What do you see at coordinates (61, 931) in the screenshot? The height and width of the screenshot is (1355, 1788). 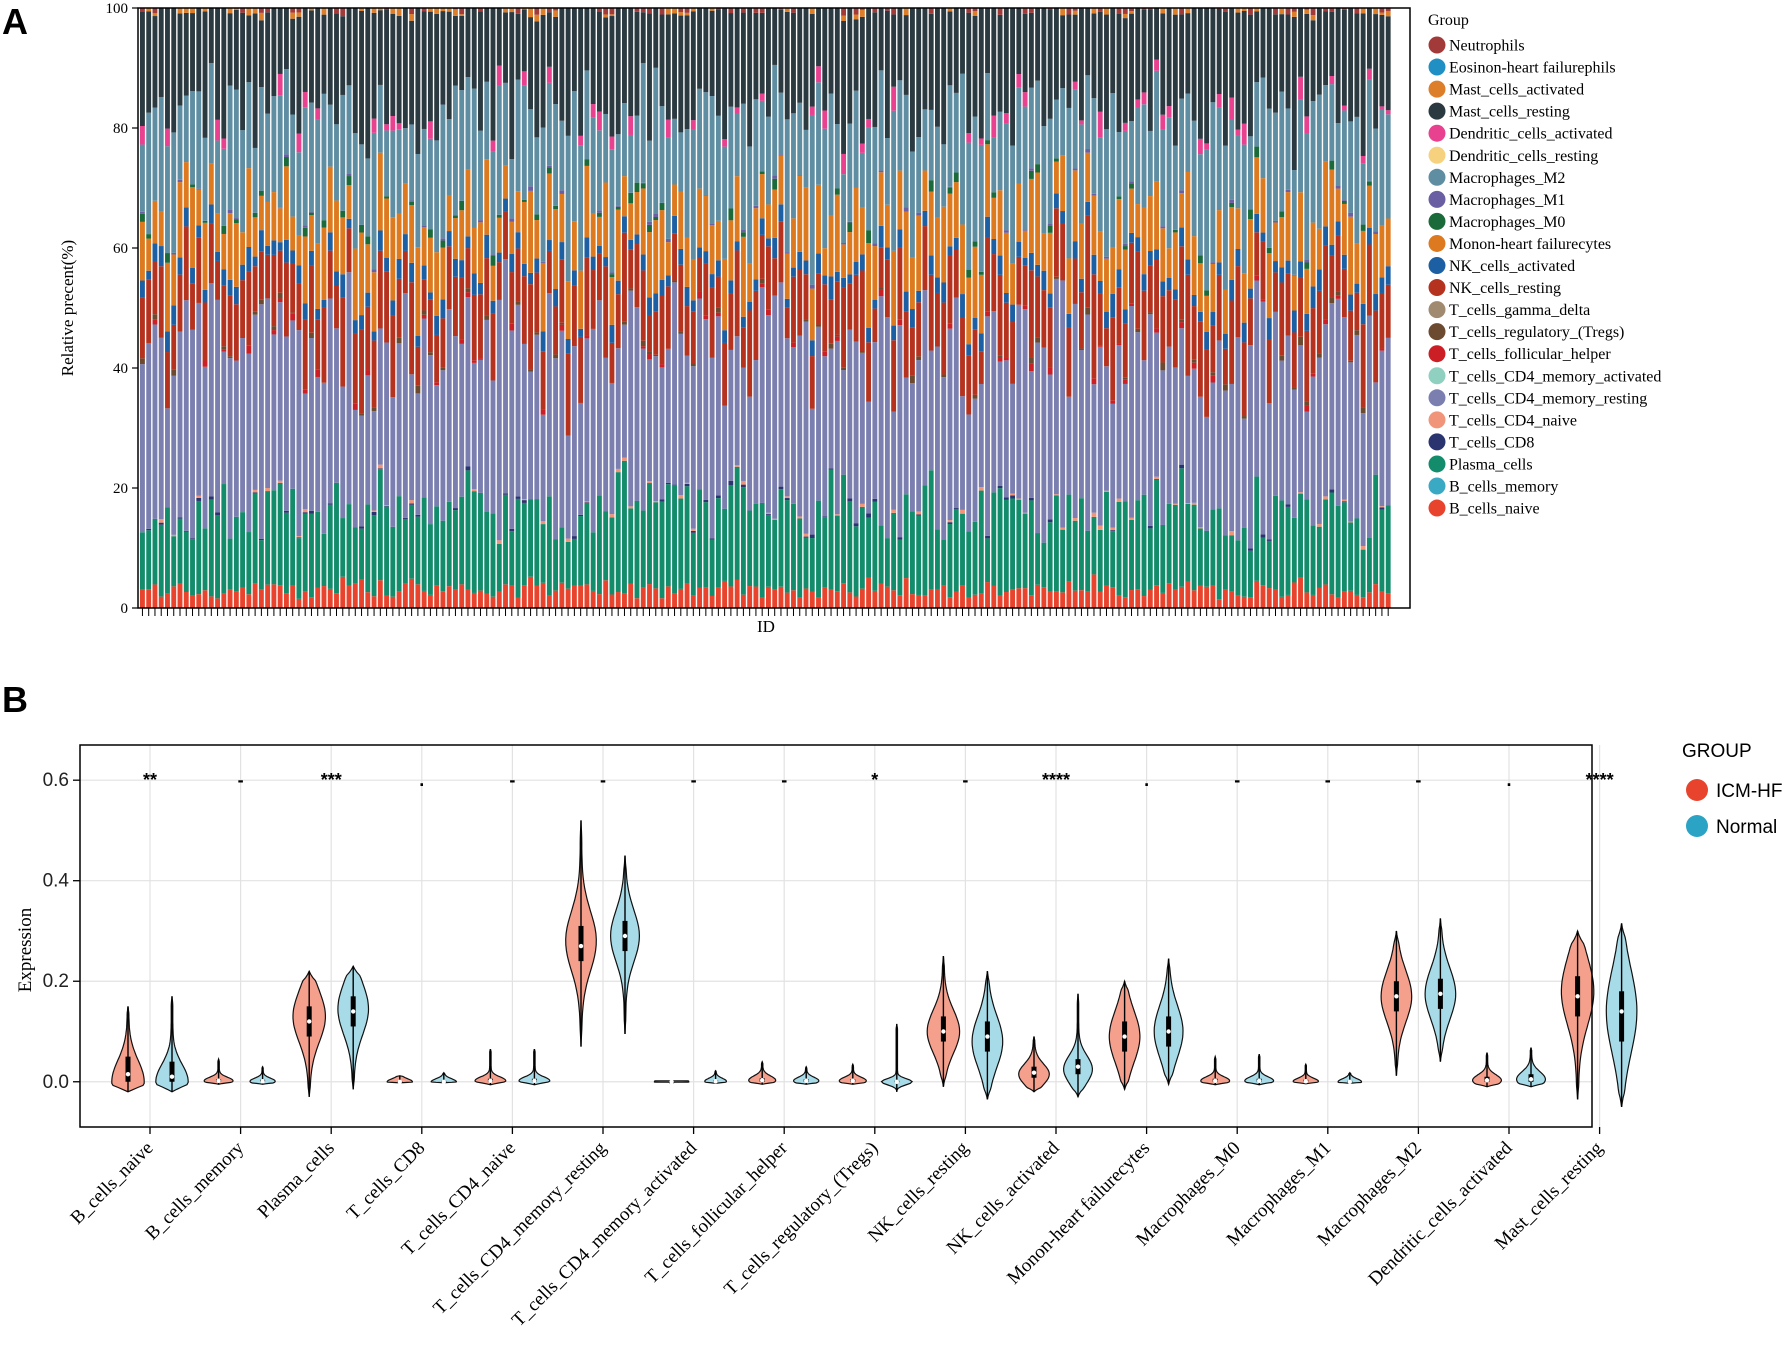 I see `y-axis-ticks: 0.00.20.40.6` at bounding box center [61, 931].